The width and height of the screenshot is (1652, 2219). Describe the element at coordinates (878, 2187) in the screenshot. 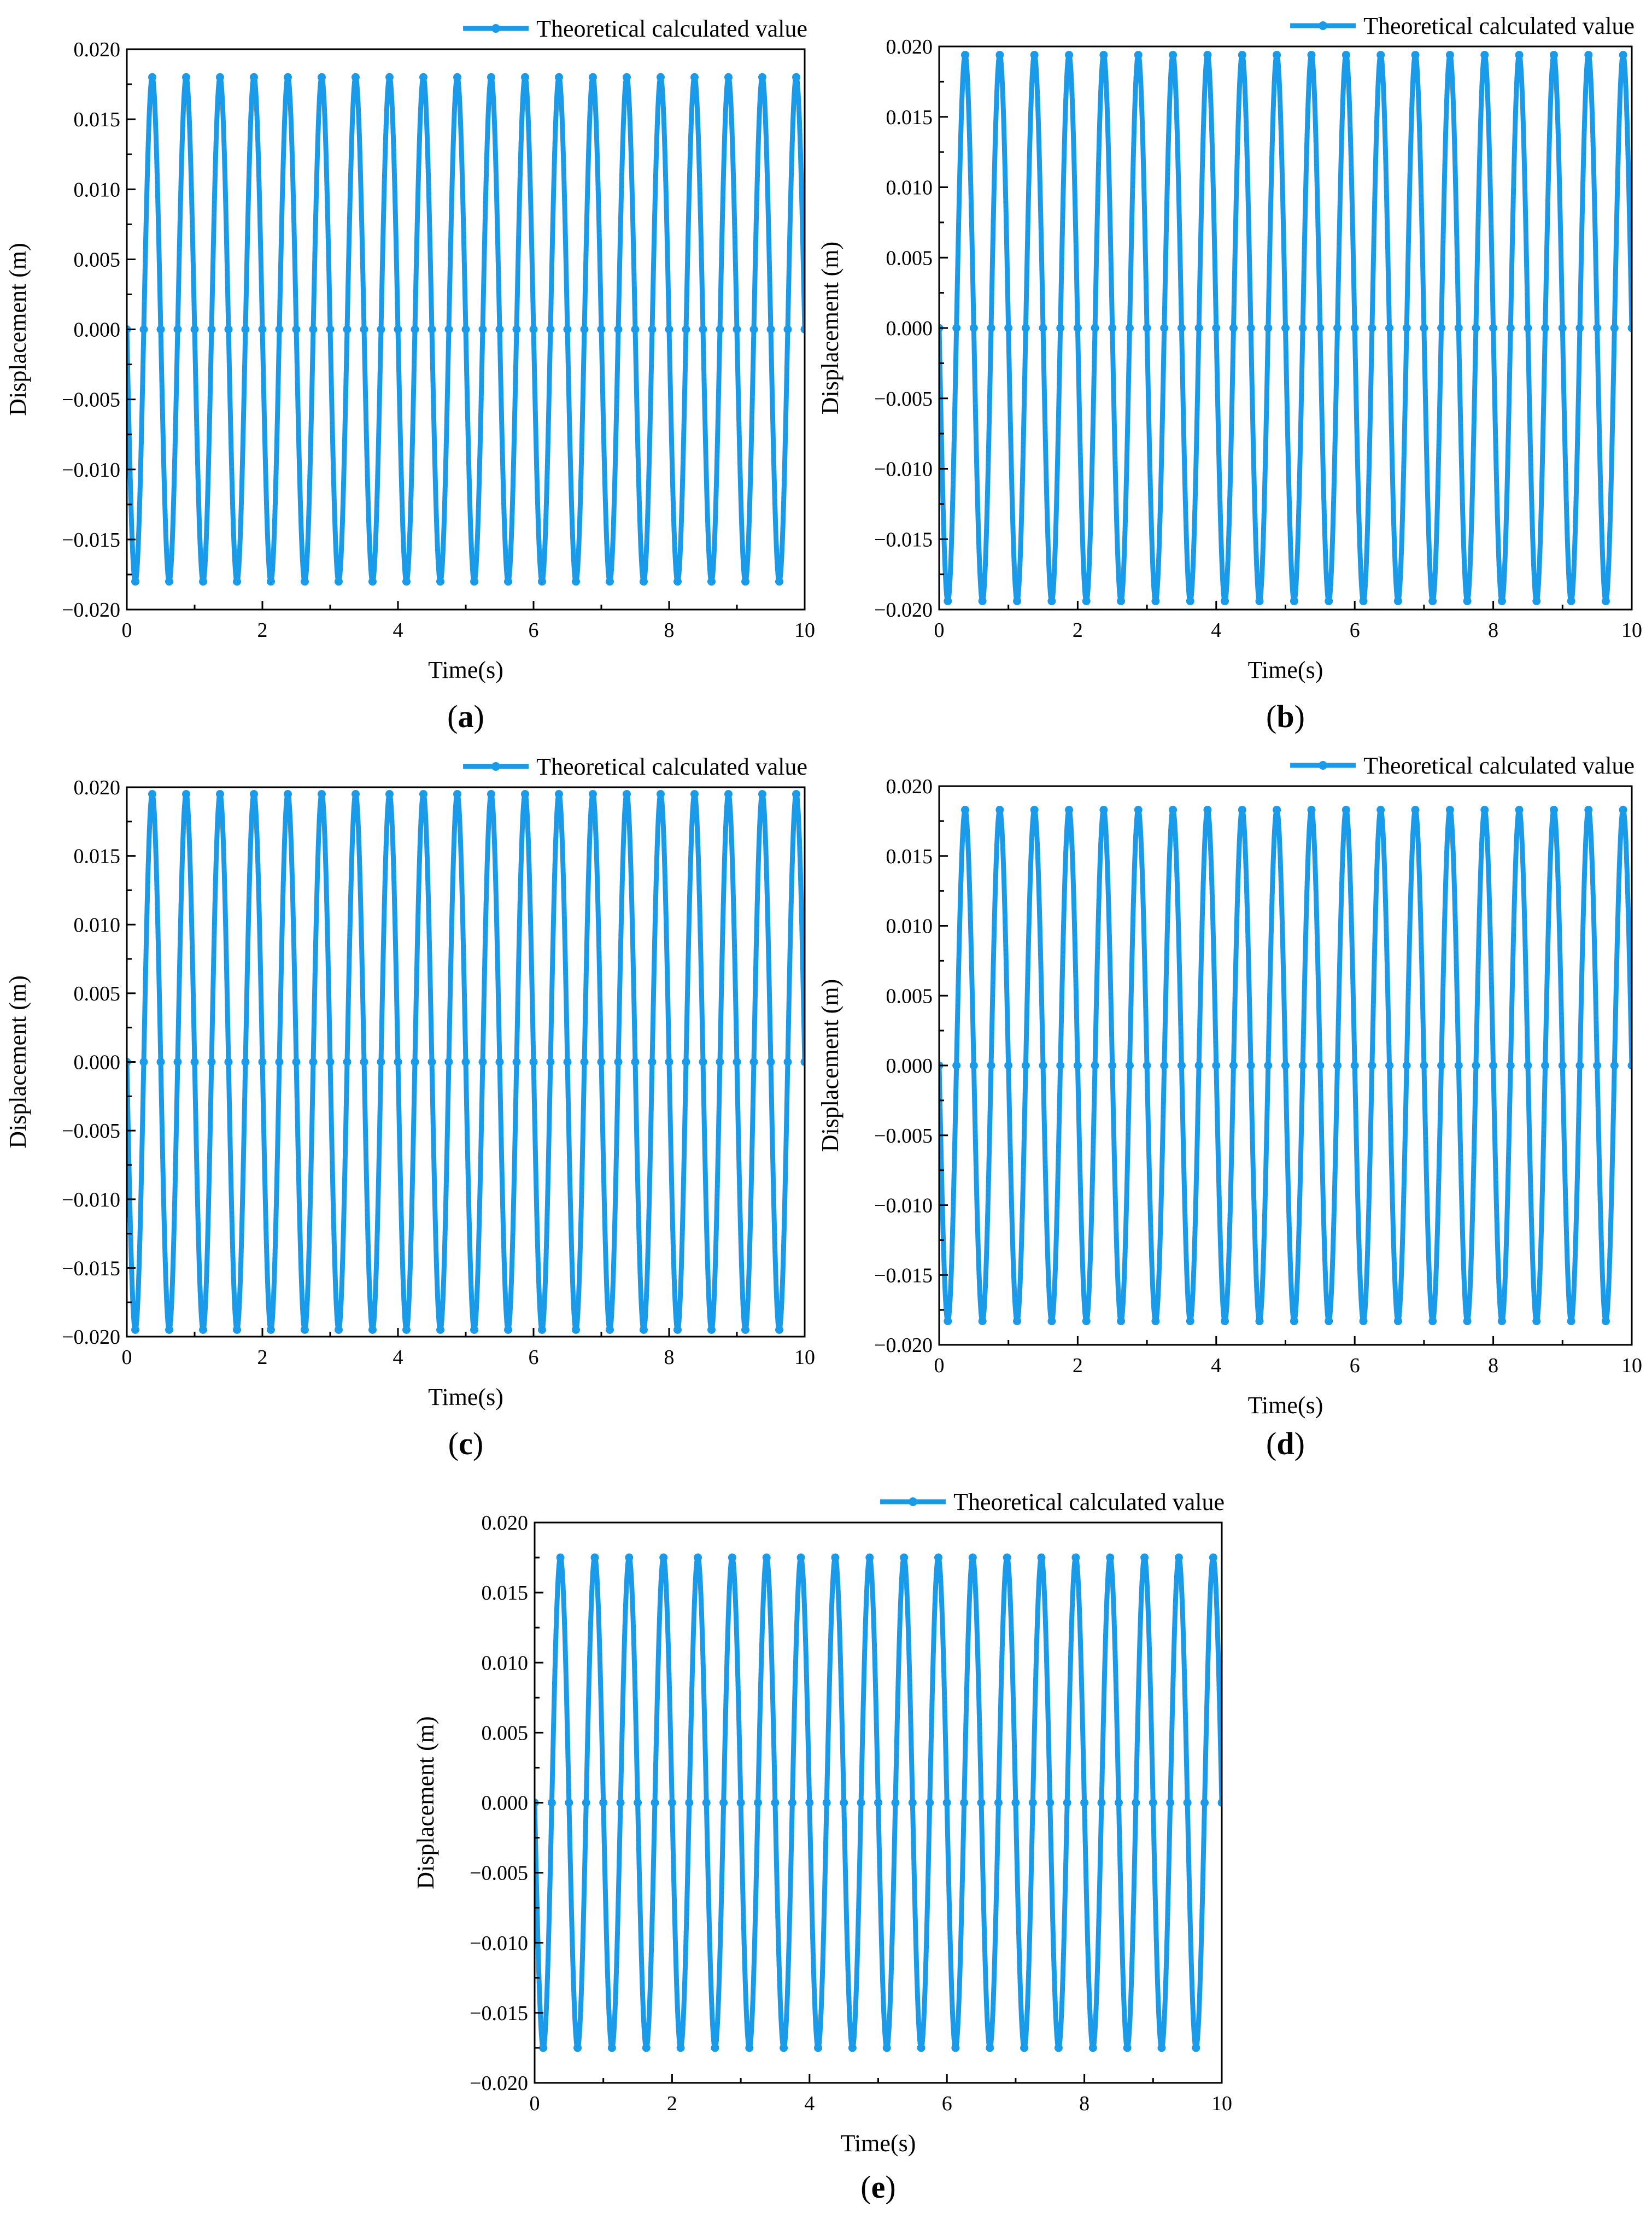

I see `panel-caption: (e)` at that location.